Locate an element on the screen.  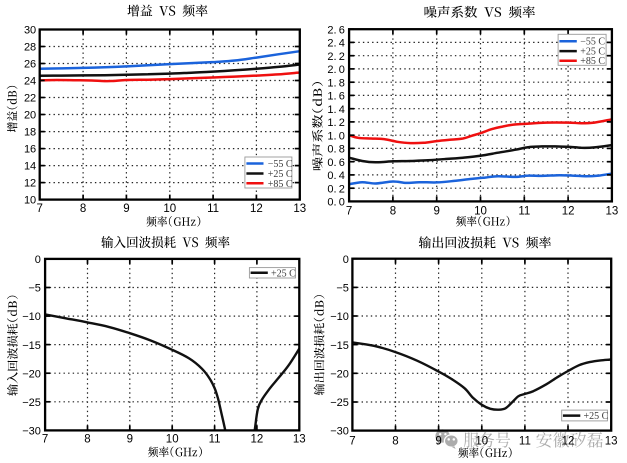
svg-text: 16 is located at coordinates (30, 150).